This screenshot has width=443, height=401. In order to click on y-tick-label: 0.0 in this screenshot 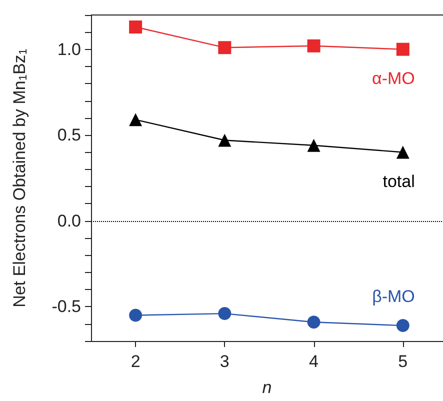, I will do `click(69, 220)`.